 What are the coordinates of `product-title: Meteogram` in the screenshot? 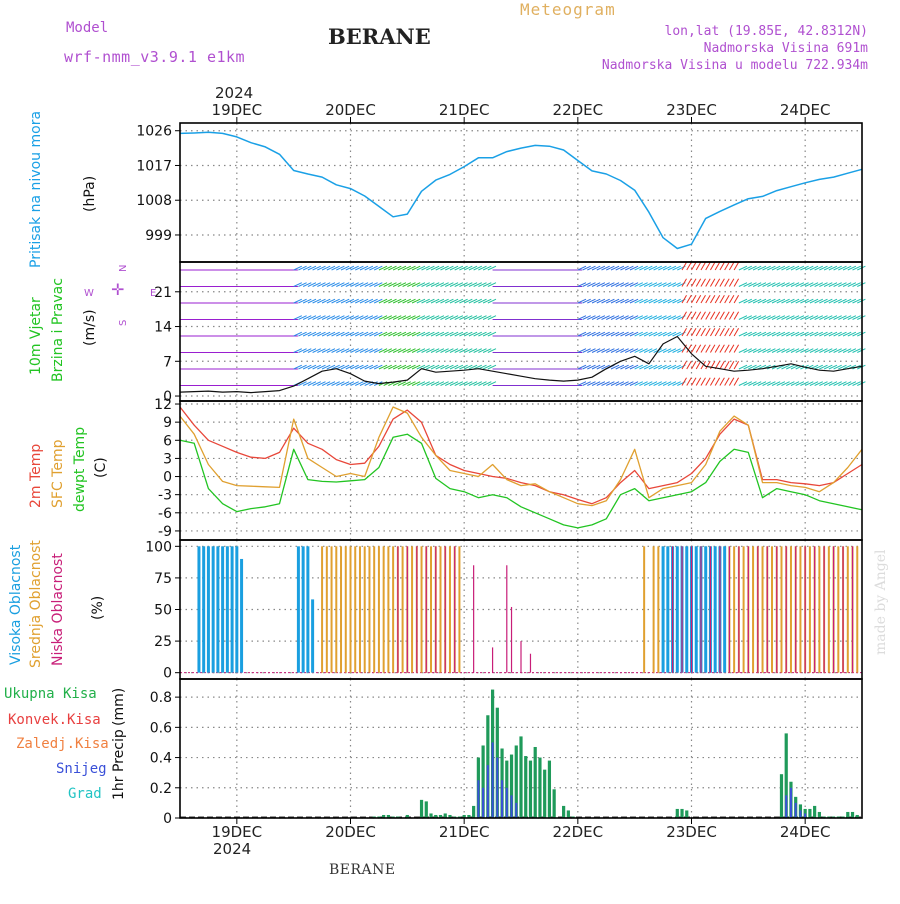 It's located at (568, 9).